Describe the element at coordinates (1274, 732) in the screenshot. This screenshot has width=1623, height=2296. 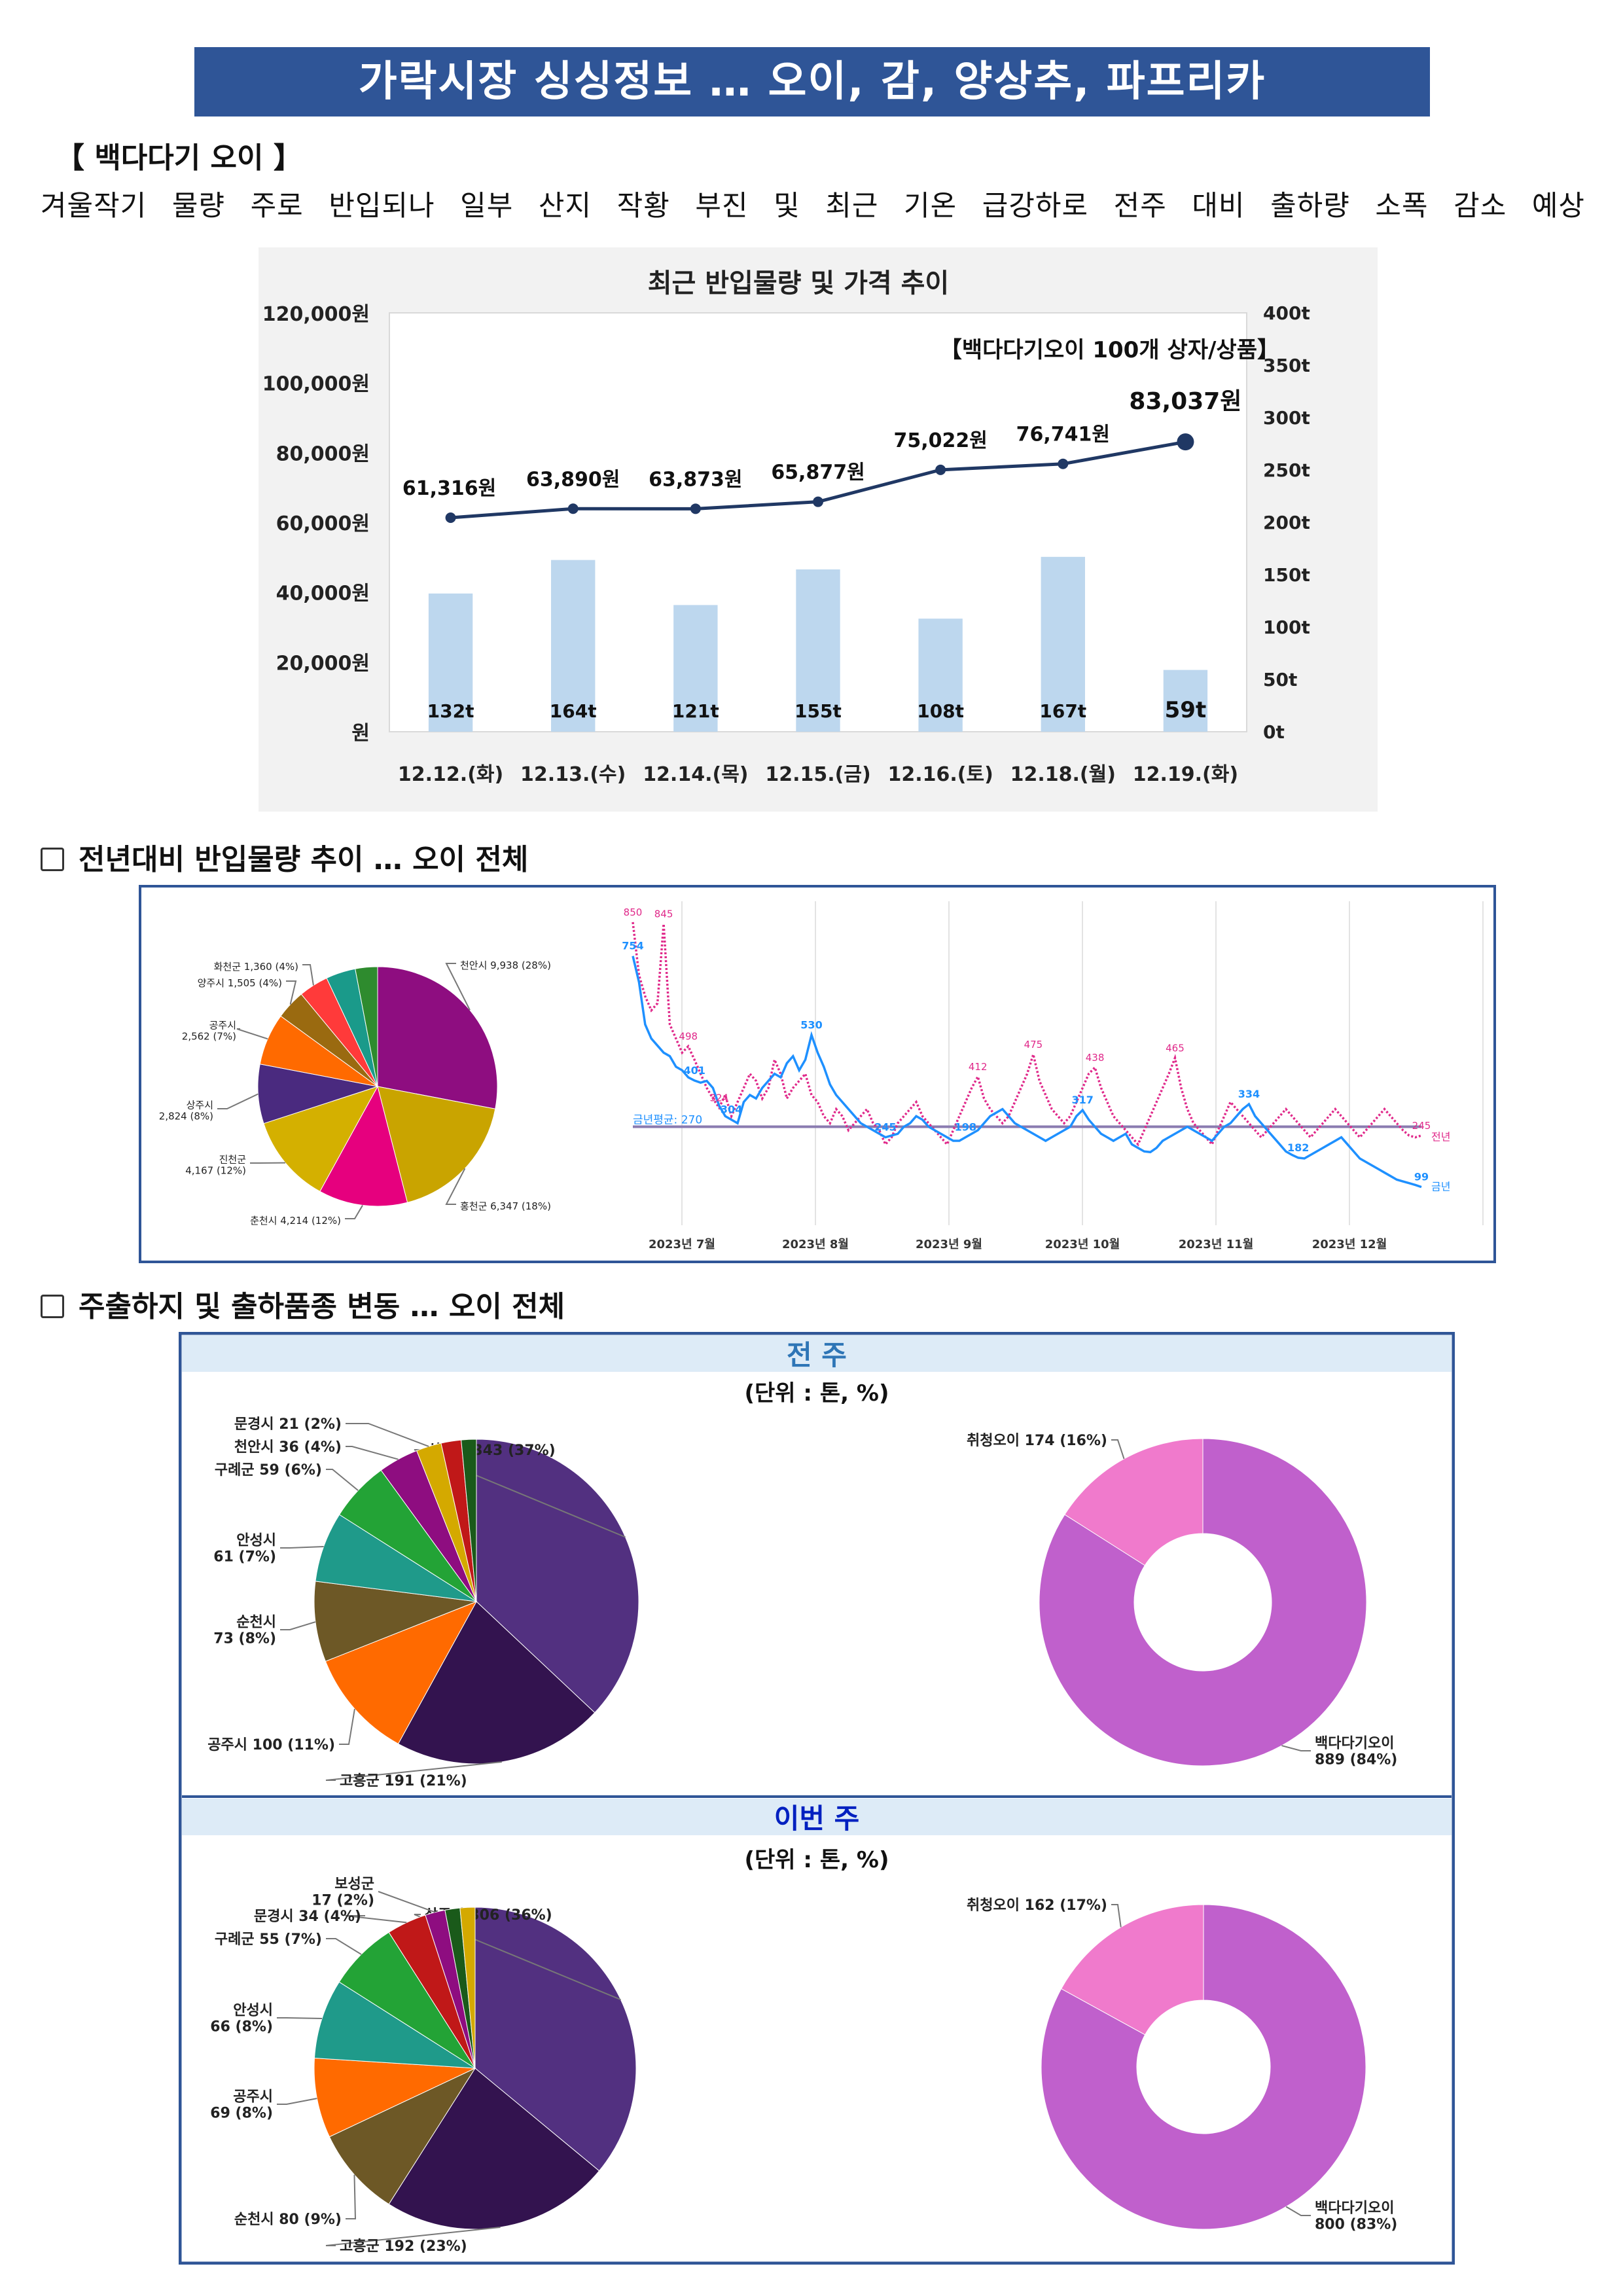
I see `right-axis-tick: 0t` at that location.